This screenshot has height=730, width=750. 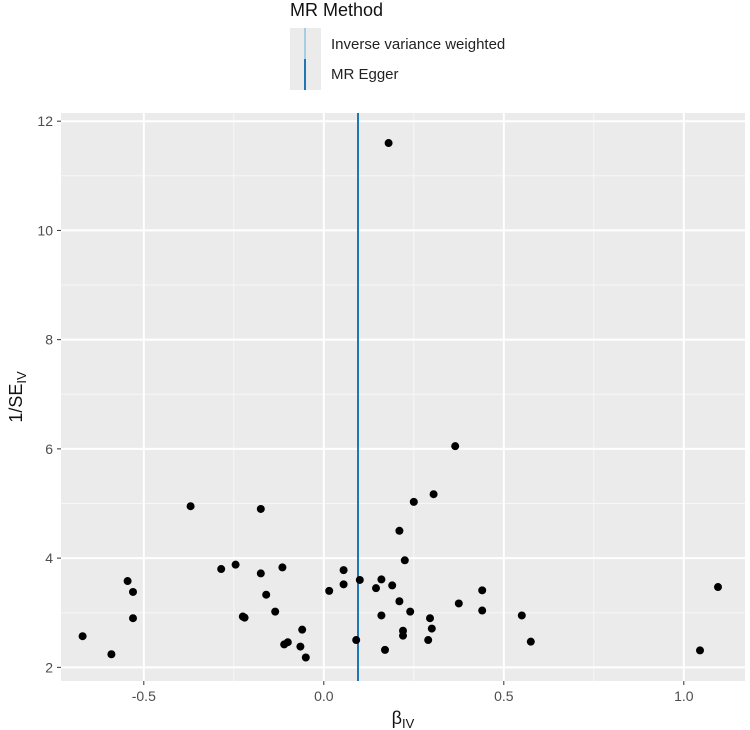 I want to click on x-tick-label: -0.5, so click(x=144, y=696).